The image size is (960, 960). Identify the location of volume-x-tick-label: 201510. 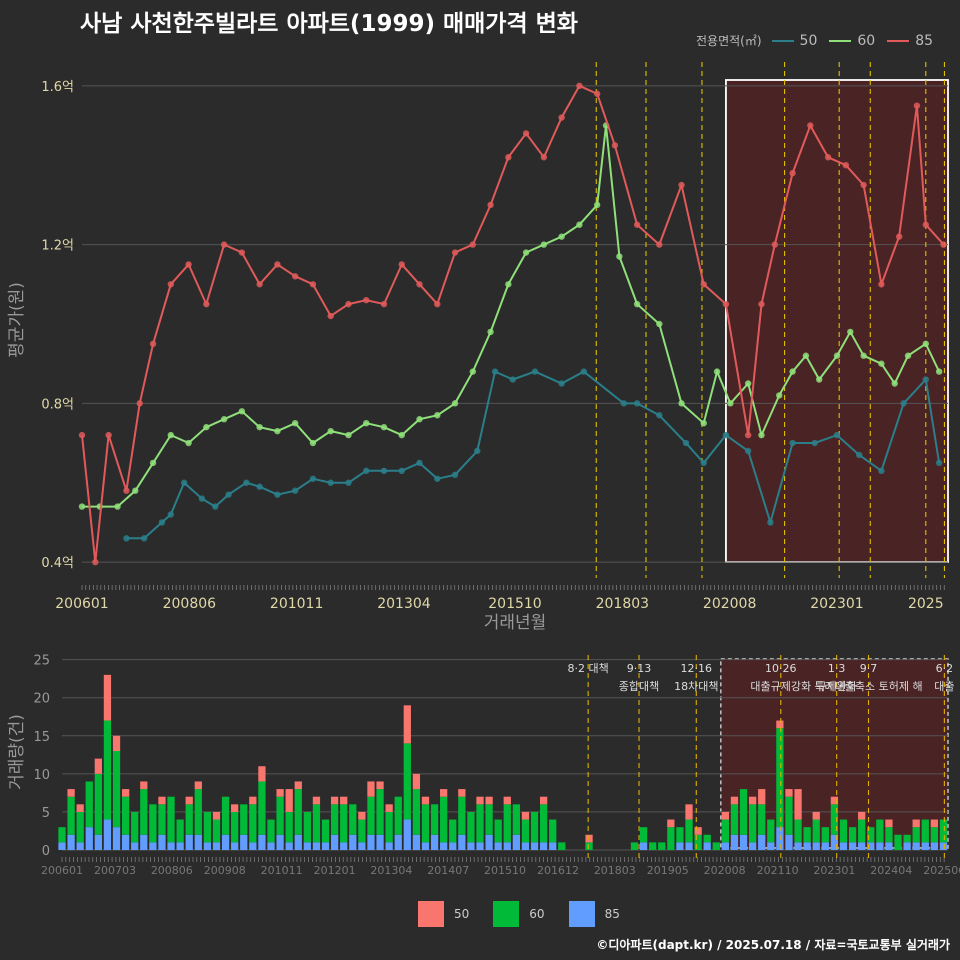
(505, 870).